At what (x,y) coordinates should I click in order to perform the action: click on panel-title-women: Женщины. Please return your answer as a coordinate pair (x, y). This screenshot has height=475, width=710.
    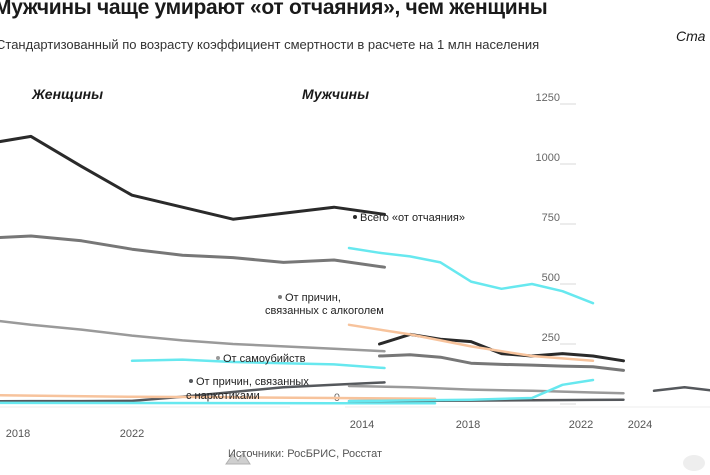
    Looking at the image, I should click on (68, 94).